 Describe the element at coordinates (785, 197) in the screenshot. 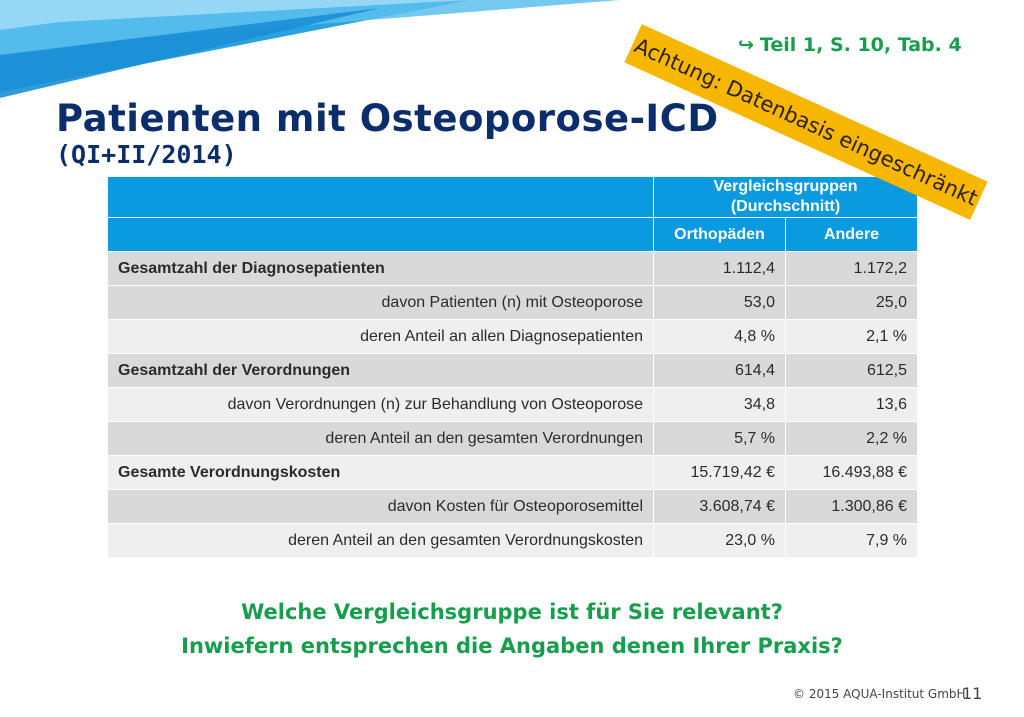

I see `group-header: Vergleichsgruppen (Durchschnitt)` at that location.